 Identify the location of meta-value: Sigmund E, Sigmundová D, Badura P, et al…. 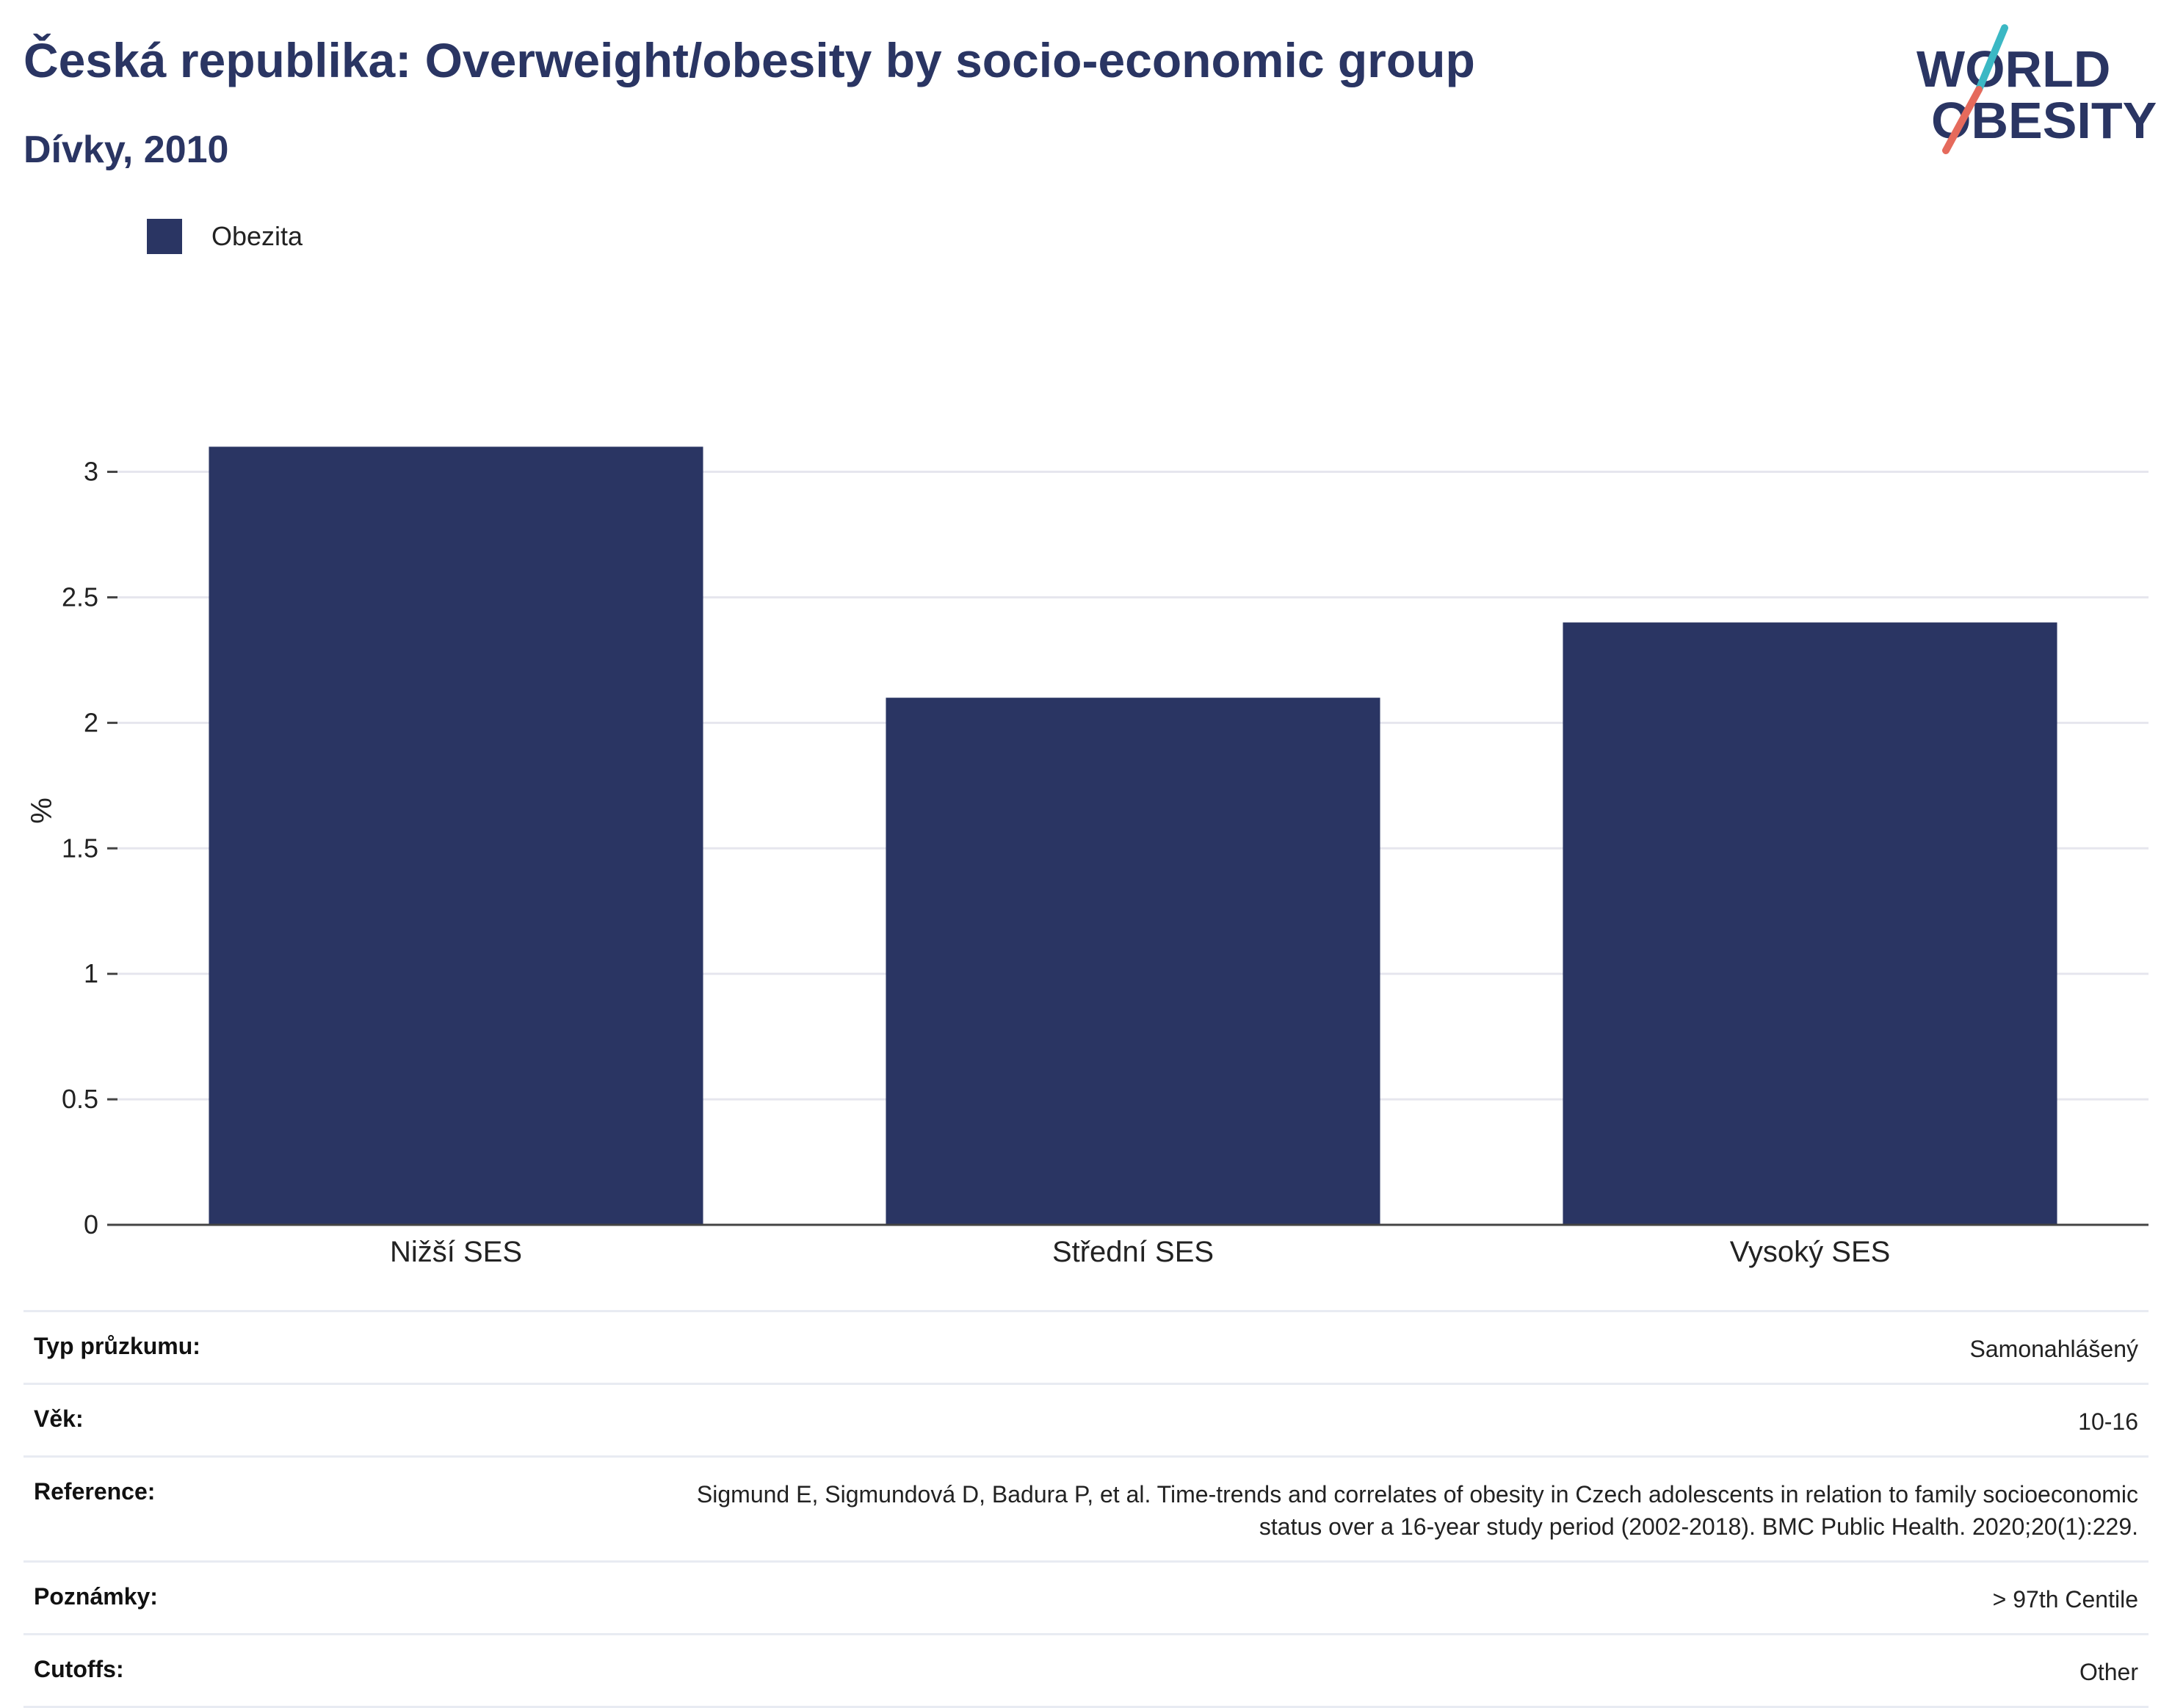
(1417, 1510).